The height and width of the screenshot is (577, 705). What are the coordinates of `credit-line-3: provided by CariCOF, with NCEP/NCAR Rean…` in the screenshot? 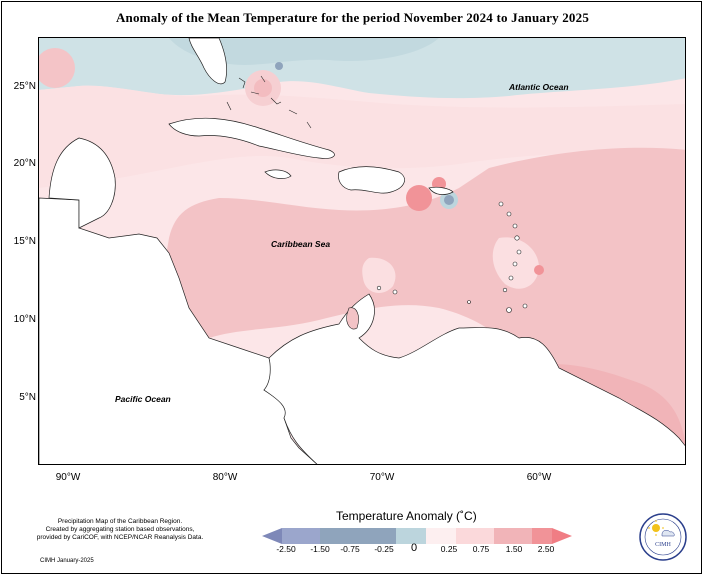 It's located at (120, 537).